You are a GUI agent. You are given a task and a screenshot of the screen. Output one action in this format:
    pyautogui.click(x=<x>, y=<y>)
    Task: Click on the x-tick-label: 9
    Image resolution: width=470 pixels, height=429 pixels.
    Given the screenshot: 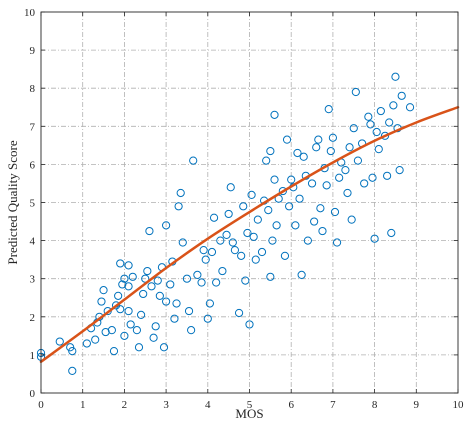 What is the action you would take?
    pyautogui.click(x=417, y=405)
    